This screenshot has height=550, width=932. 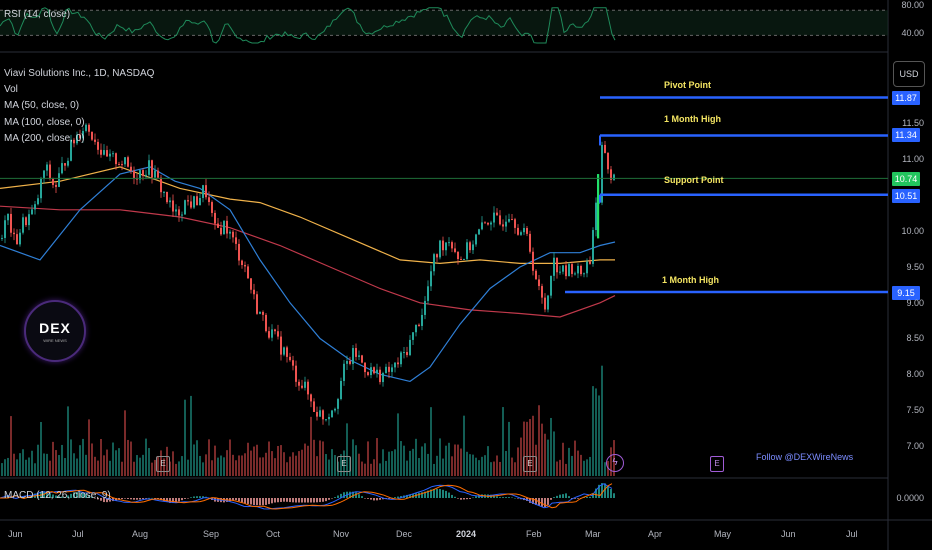 I want to click on currency-button: USD, so click(x=909, y=74).